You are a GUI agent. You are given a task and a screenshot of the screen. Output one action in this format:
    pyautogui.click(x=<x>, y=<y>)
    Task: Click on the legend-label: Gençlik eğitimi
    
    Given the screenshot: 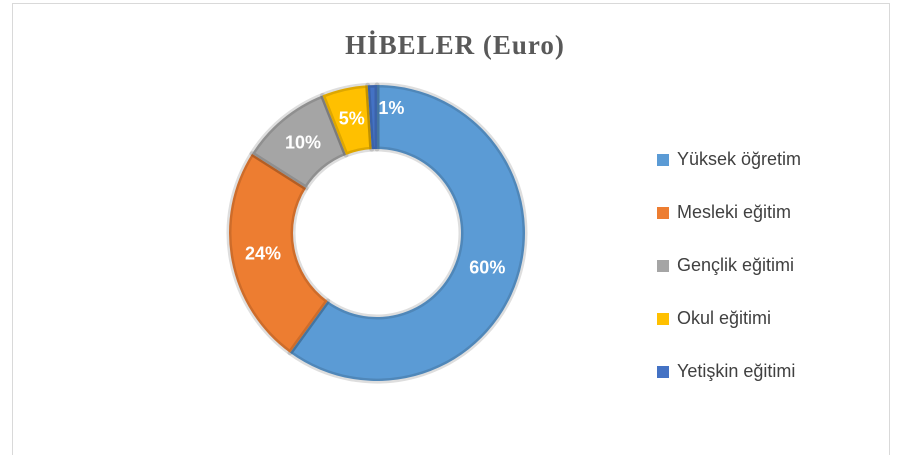 What is the action you would take?
    pyautogui.click(x=735, y=265)
    